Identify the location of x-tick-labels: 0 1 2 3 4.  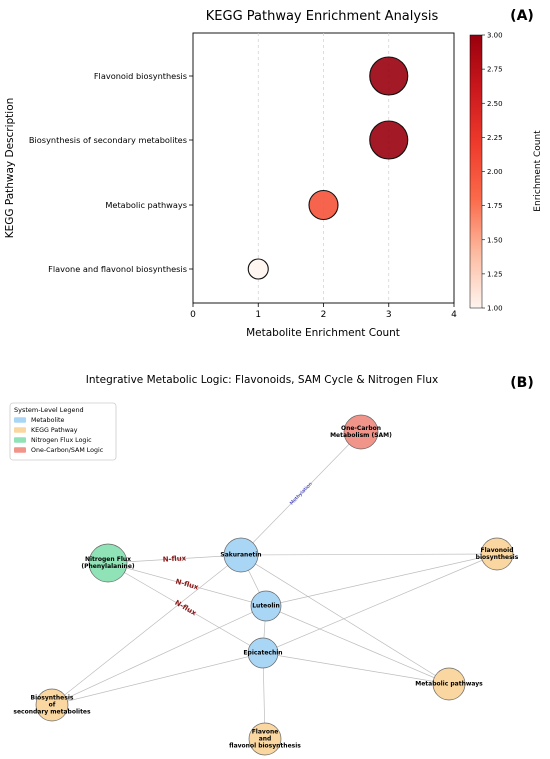
(323, 311).